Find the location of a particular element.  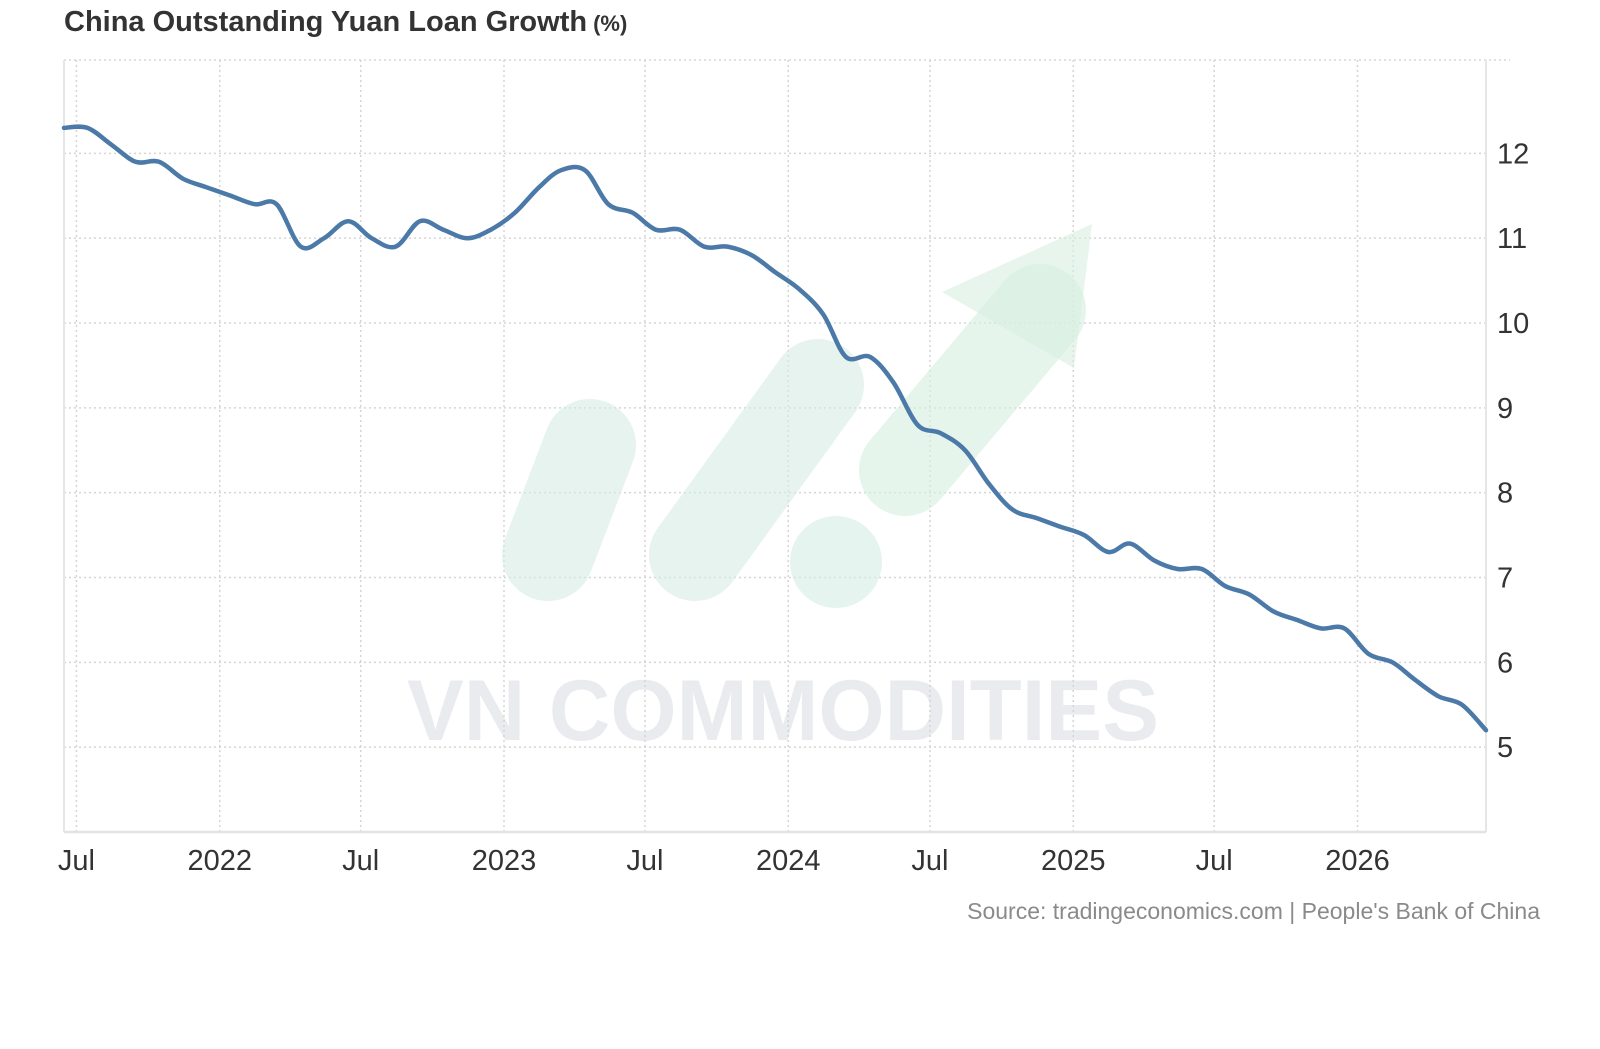

x-tick-label: 2023 is located at coordinates (504, 861).